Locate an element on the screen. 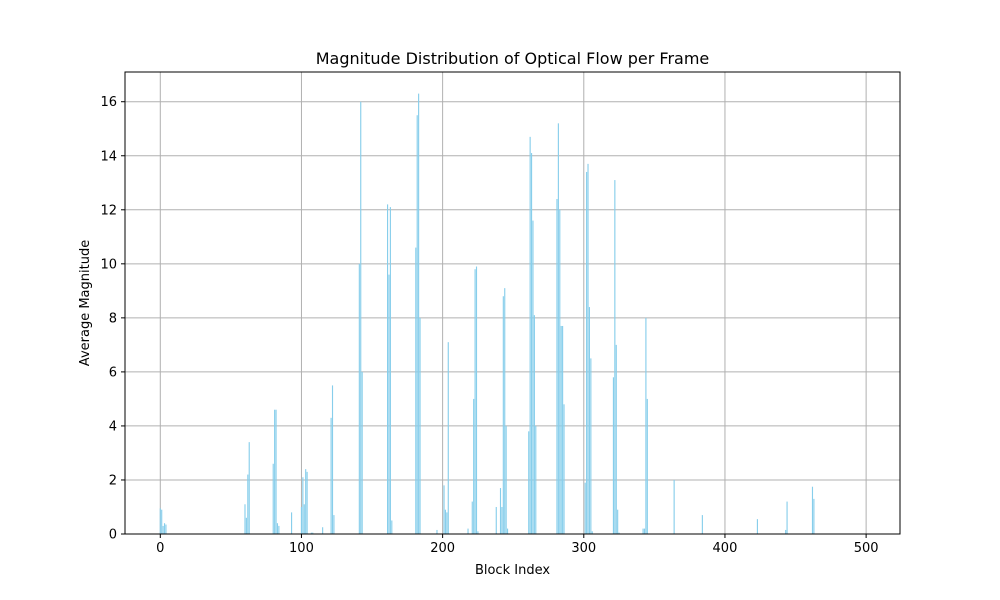 This screenshot has width=1000, height=600. y-tick-label: 8 is located at coordinates (113, 318).